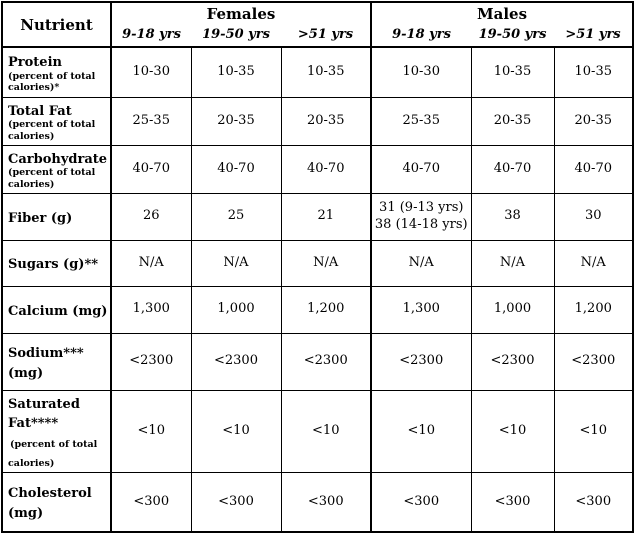  I want to click on row-label-cell: Carbohydrate (percent of total calories), so click(56, 169).